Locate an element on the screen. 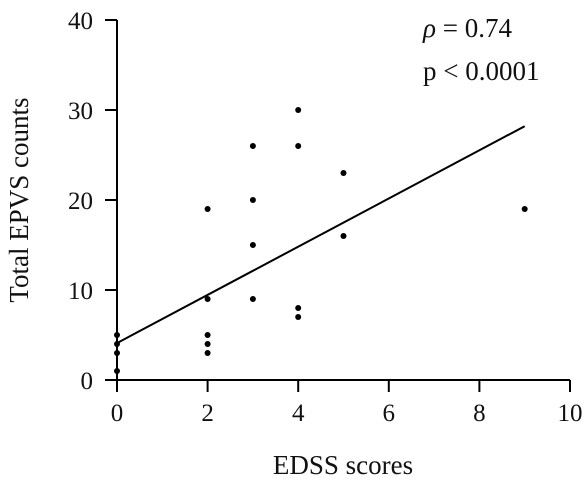 The width and height of the screenshot is (585, 487). x-tick-label: 4 is located at coordinates (298, 413).